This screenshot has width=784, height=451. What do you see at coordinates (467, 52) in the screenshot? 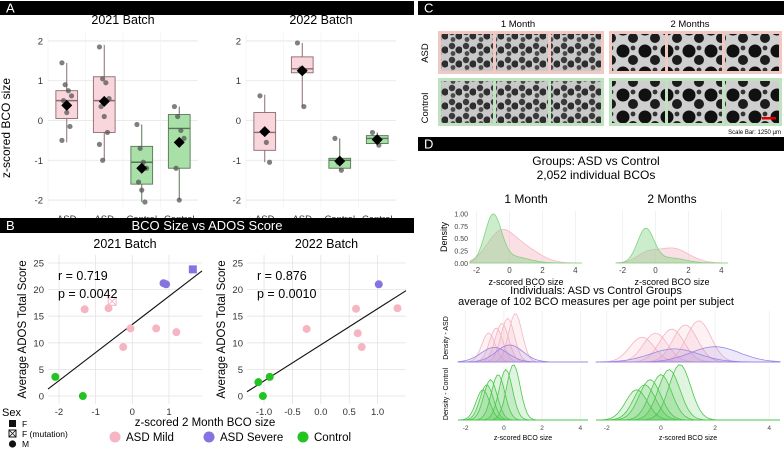
I see `micrograph-asd-1m-a` at bounding box center [467, 52].